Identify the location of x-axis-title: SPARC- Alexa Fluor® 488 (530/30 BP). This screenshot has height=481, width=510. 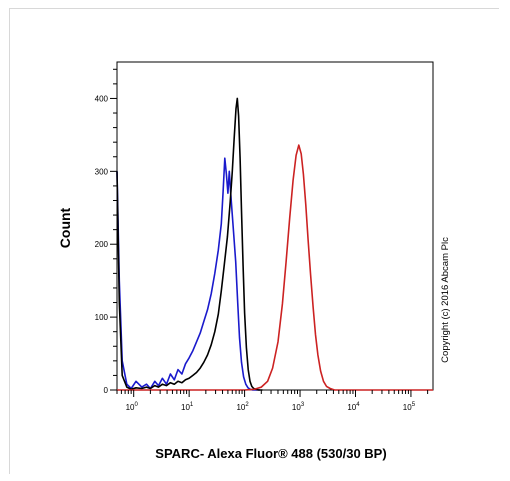
(270, 453).